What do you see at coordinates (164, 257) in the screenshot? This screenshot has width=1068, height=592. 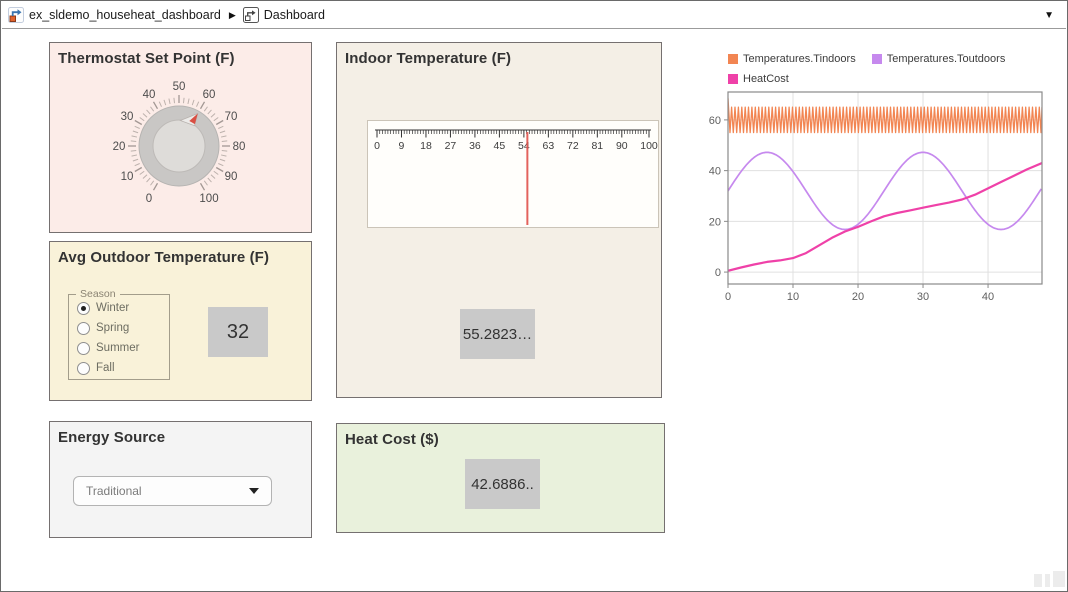 I see `panel-title: Avg Outdoor Temperature (F)` at bounding box center [164, 257].